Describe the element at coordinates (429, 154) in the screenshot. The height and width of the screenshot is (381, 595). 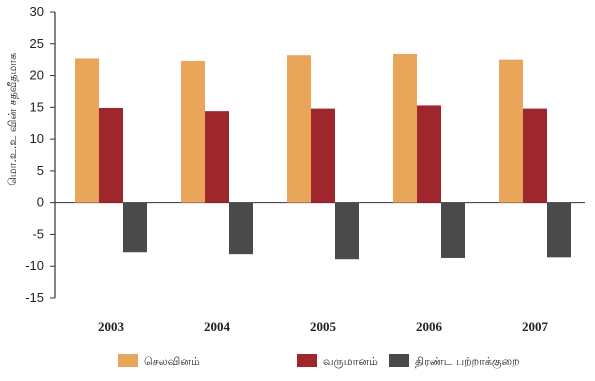
I see `bar-2-2006` at that location.